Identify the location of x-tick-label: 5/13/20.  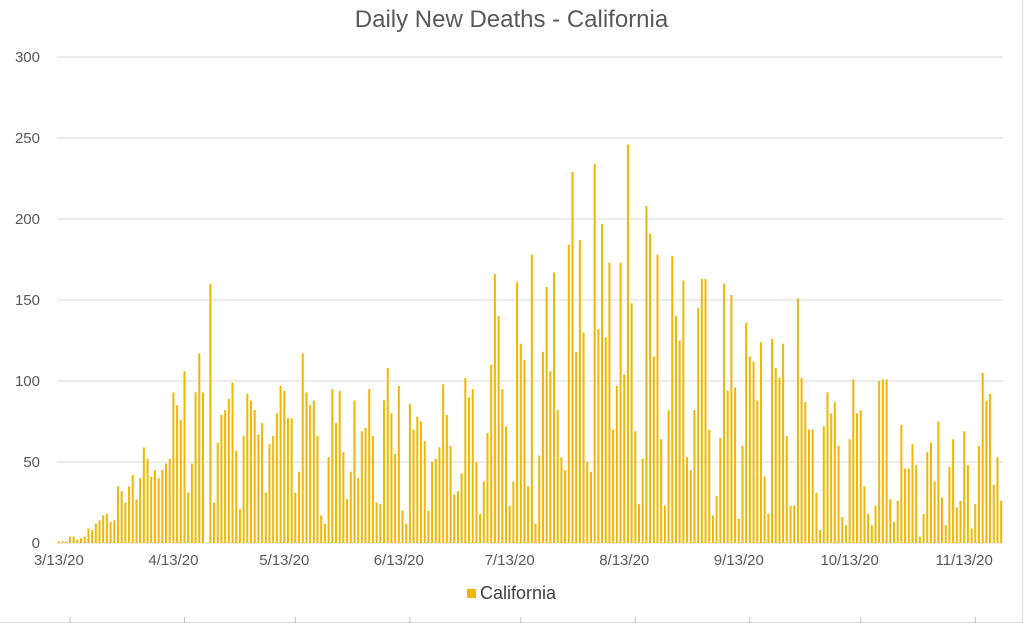
(284, 560).